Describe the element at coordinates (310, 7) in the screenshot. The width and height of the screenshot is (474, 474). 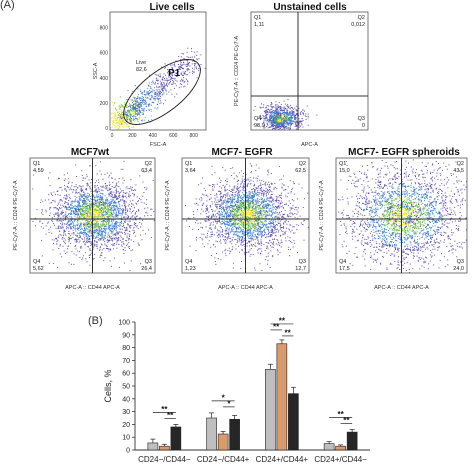
I see `plot-title: Unstained cells` at that location.